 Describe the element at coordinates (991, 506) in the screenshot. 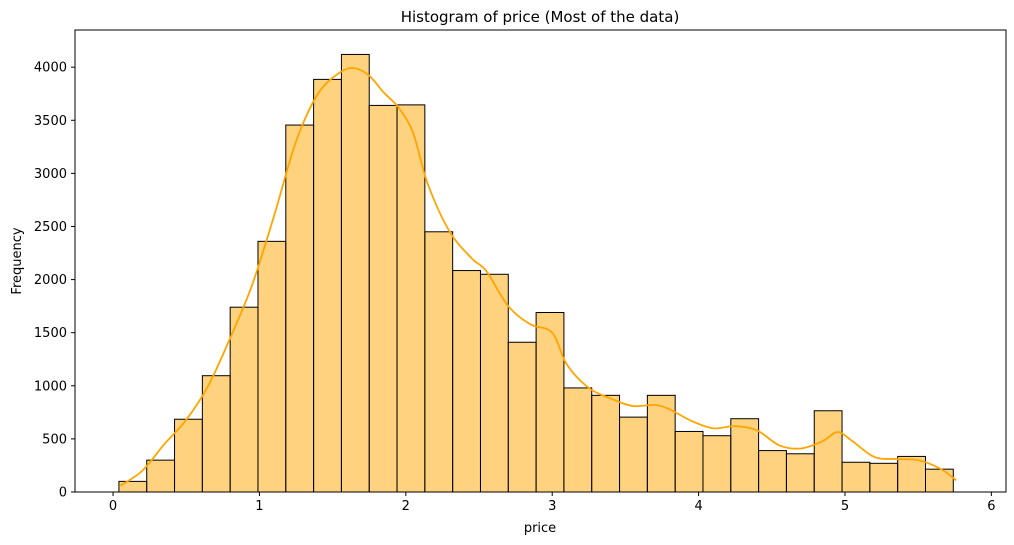

I see `x-tick-label: 6` at that location.